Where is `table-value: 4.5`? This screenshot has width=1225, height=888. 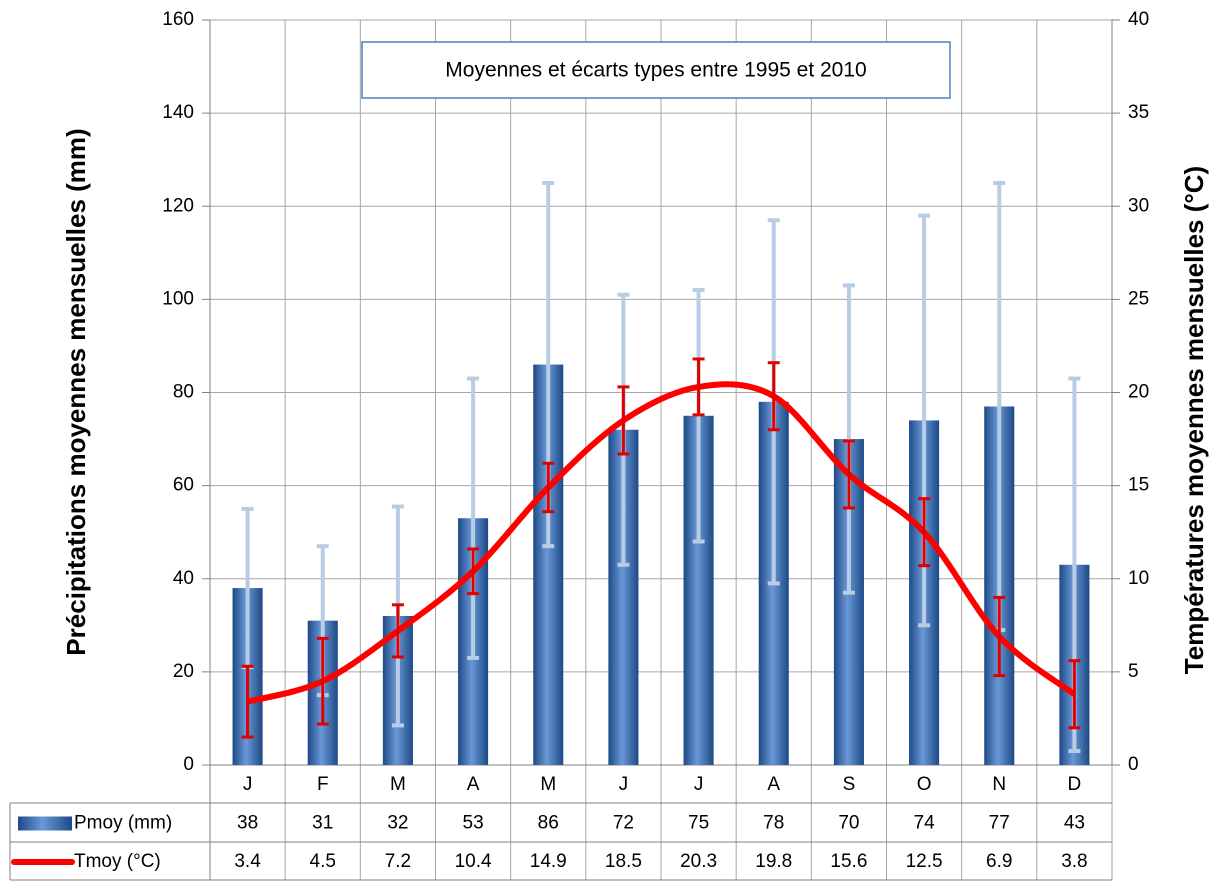
table-value: 4.5 is located at coordinates (323, 861).